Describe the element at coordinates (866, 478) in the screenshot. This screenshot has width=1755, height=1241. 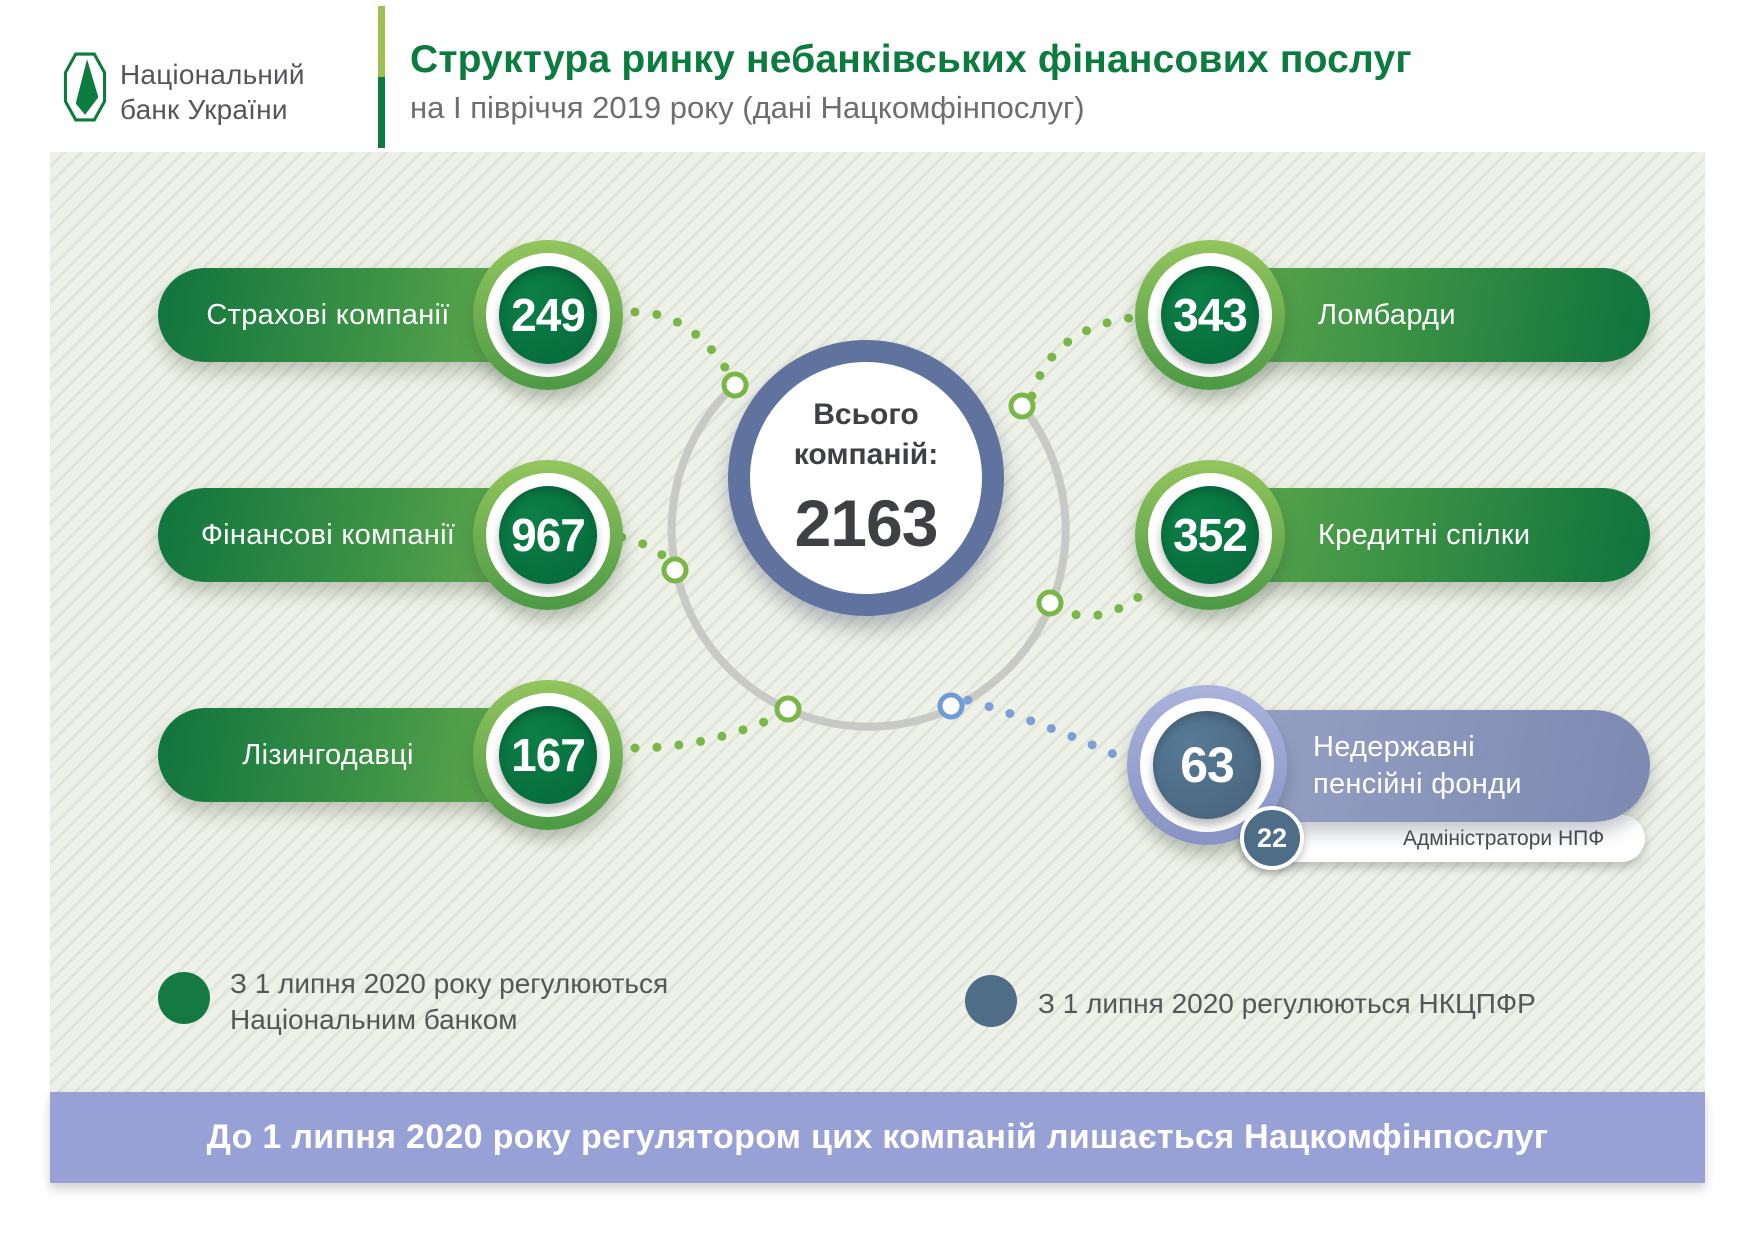
I see `total-companies-circle: Всього компаній: 2163` at that location.